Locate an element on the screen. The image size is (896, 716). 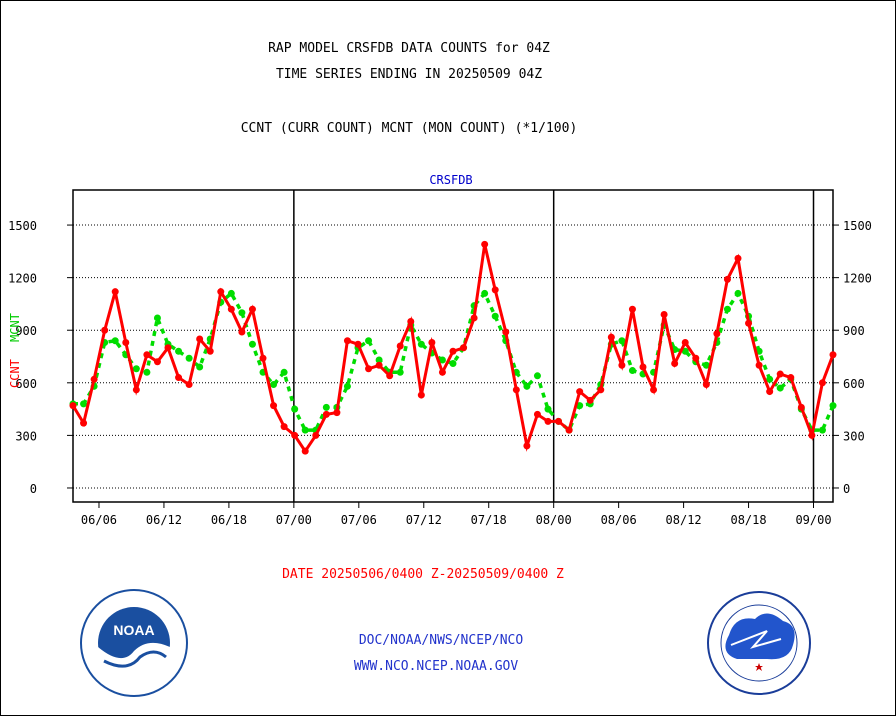
y-tick-label: 1500 is located at coordinates (22, 226).